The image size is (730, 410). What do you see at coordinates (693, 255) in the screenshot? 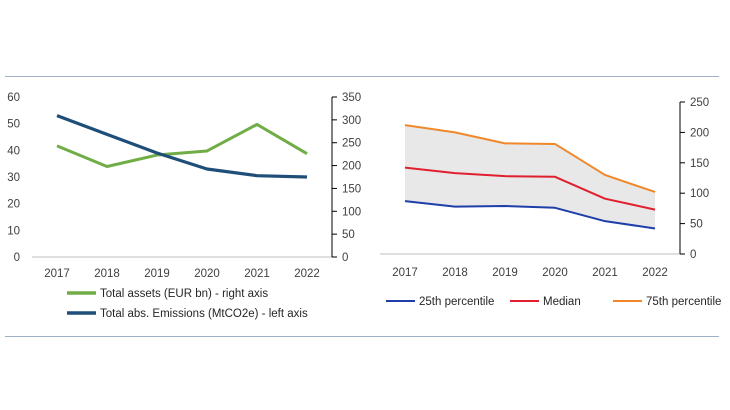
I see `right-chart-y-tick-label: 0` at bounding box center [693, 255].